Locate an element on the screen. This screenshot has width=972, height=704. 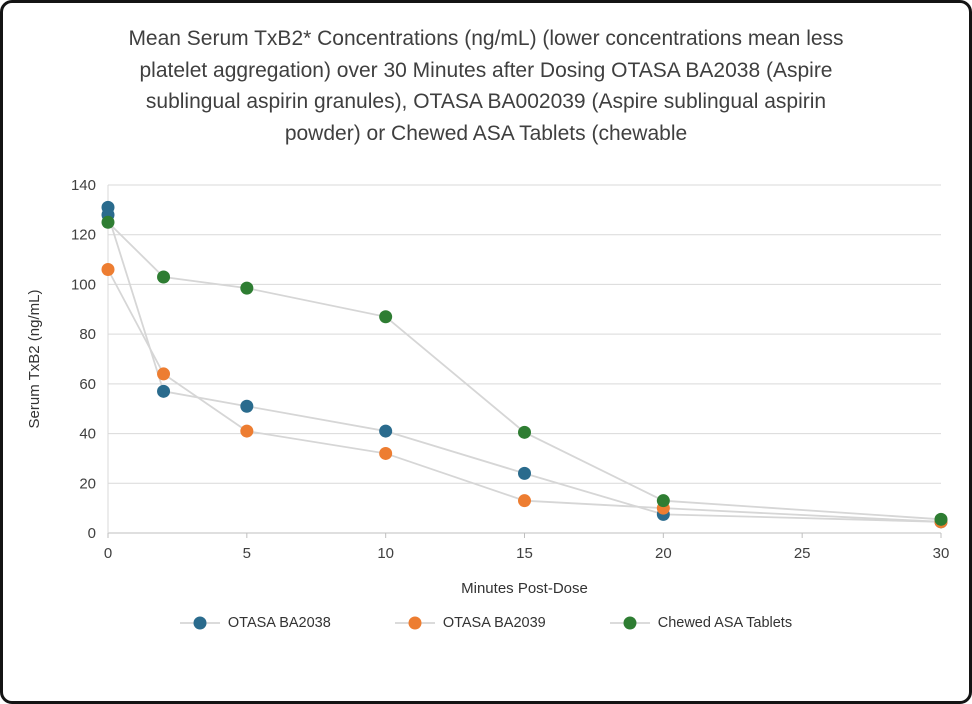
legend-item: Chewed ASA Tablets is located at coordinates (701, 623).